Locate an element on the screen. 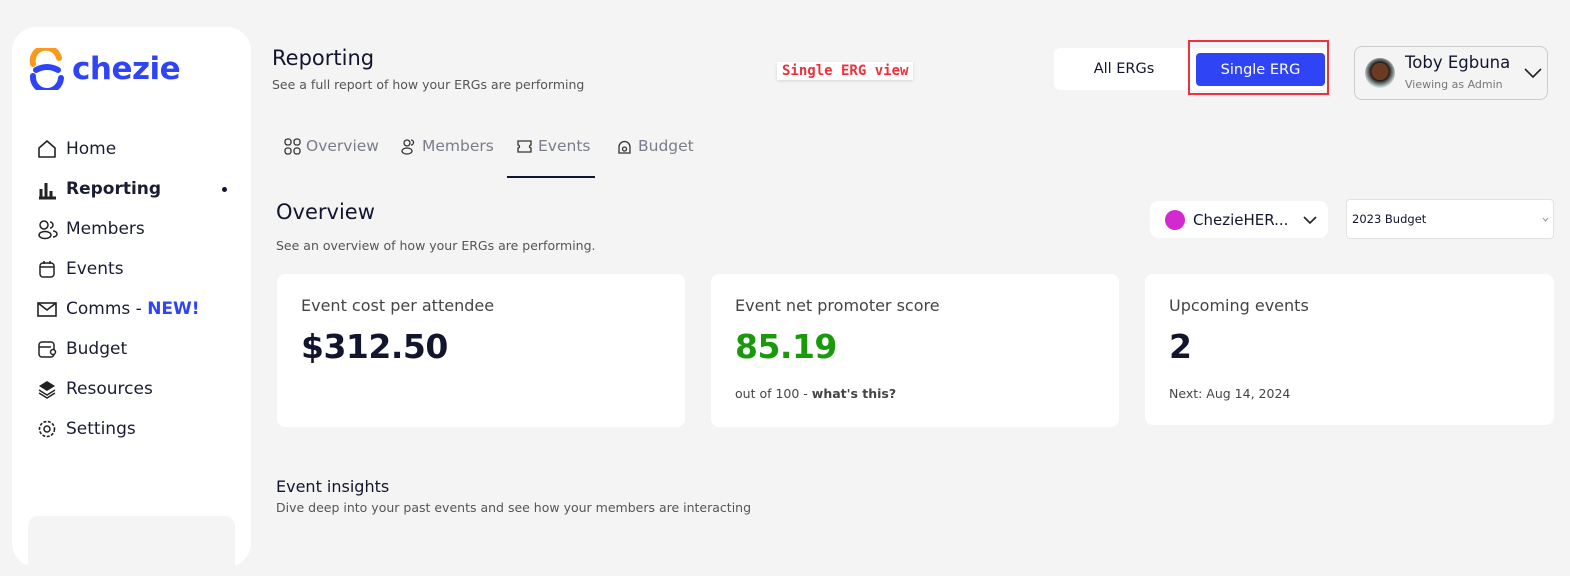  sidebar-item-settings: Settings is located at coordinates (86, 429).